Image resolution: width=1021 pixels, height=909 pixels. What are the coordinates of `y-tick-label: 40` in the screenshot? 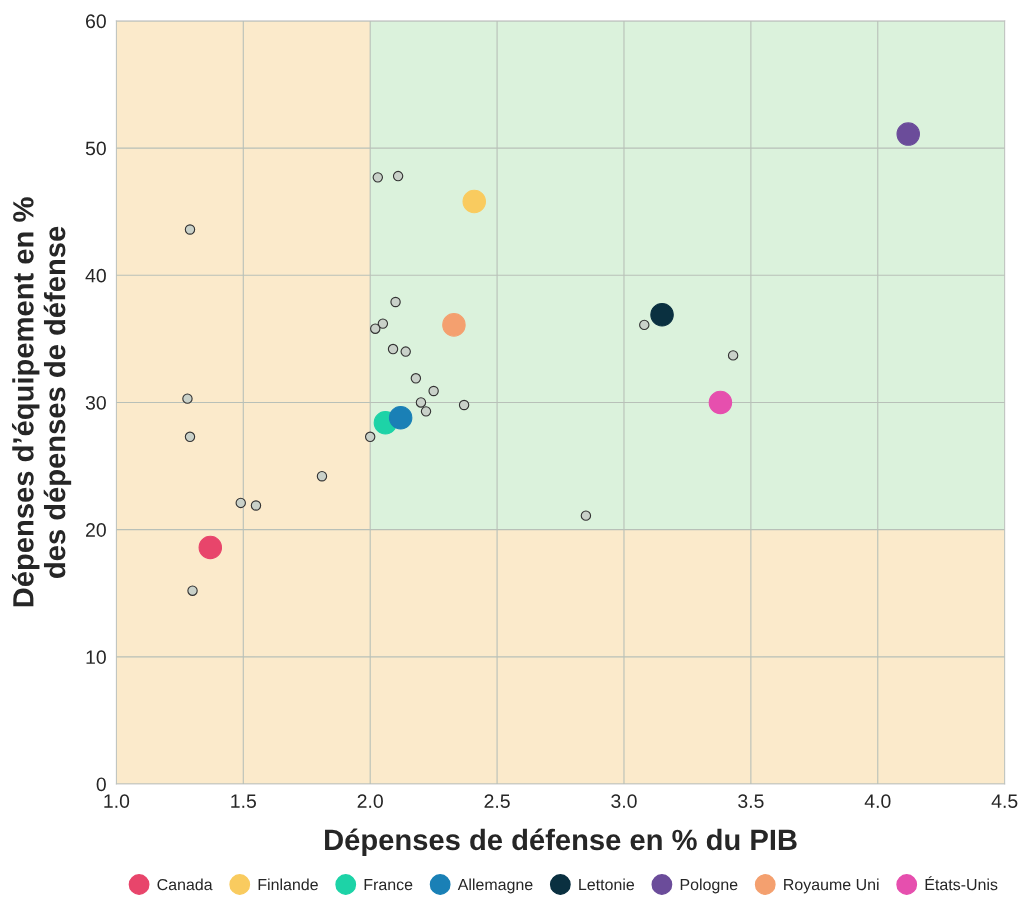 It's located at (95, 275).